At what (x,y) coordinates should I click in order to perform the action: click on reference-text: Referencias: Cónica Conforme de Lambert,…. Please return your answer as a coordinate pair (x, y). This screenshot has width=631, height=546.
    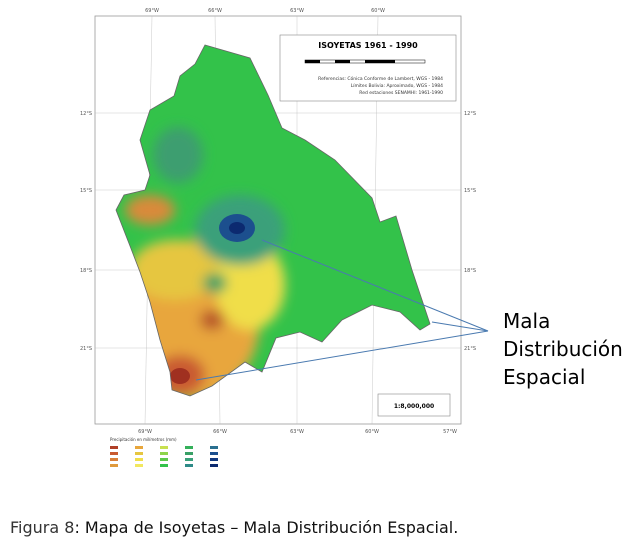
    Looking at the image, I should click on (380, 78).